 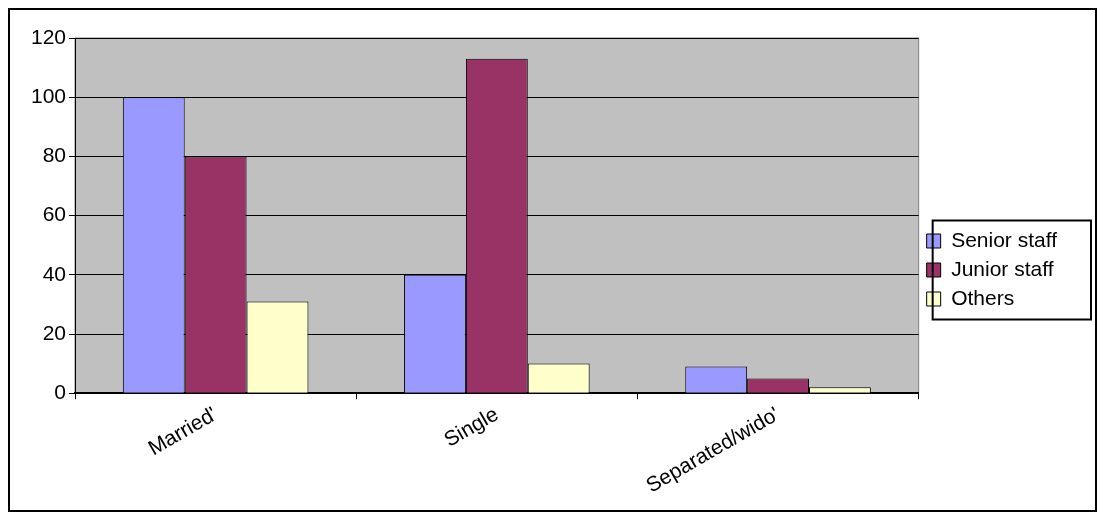 I want to click on y-tick-label: 0, so click(x=60, y=391).